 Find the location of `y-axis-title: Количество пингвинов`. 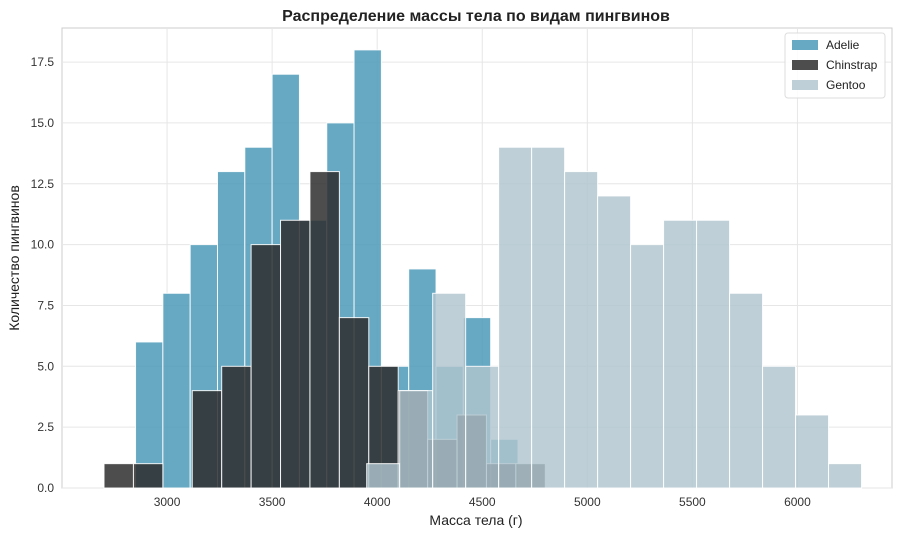

y-axis-title: Количество пингвинов is located at coordinates (14, 258).